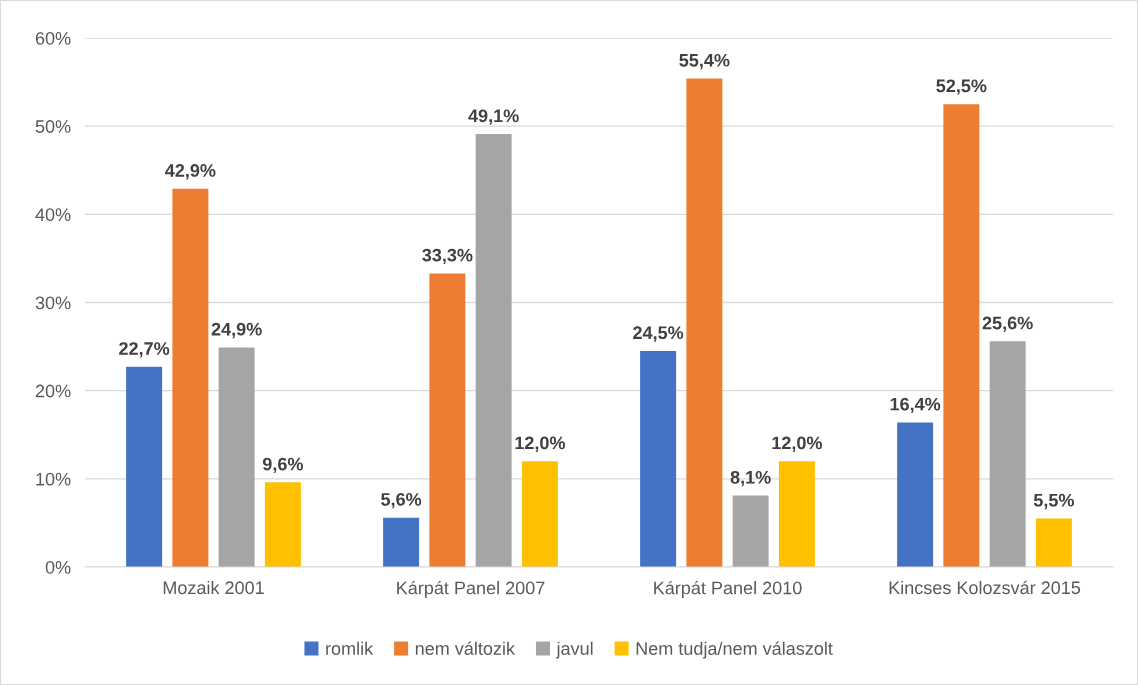 The image size is (1138, 685). Describe the element at coordinates (704, 61) in the screenshot. I see `data-label: 55,4%` at that location.